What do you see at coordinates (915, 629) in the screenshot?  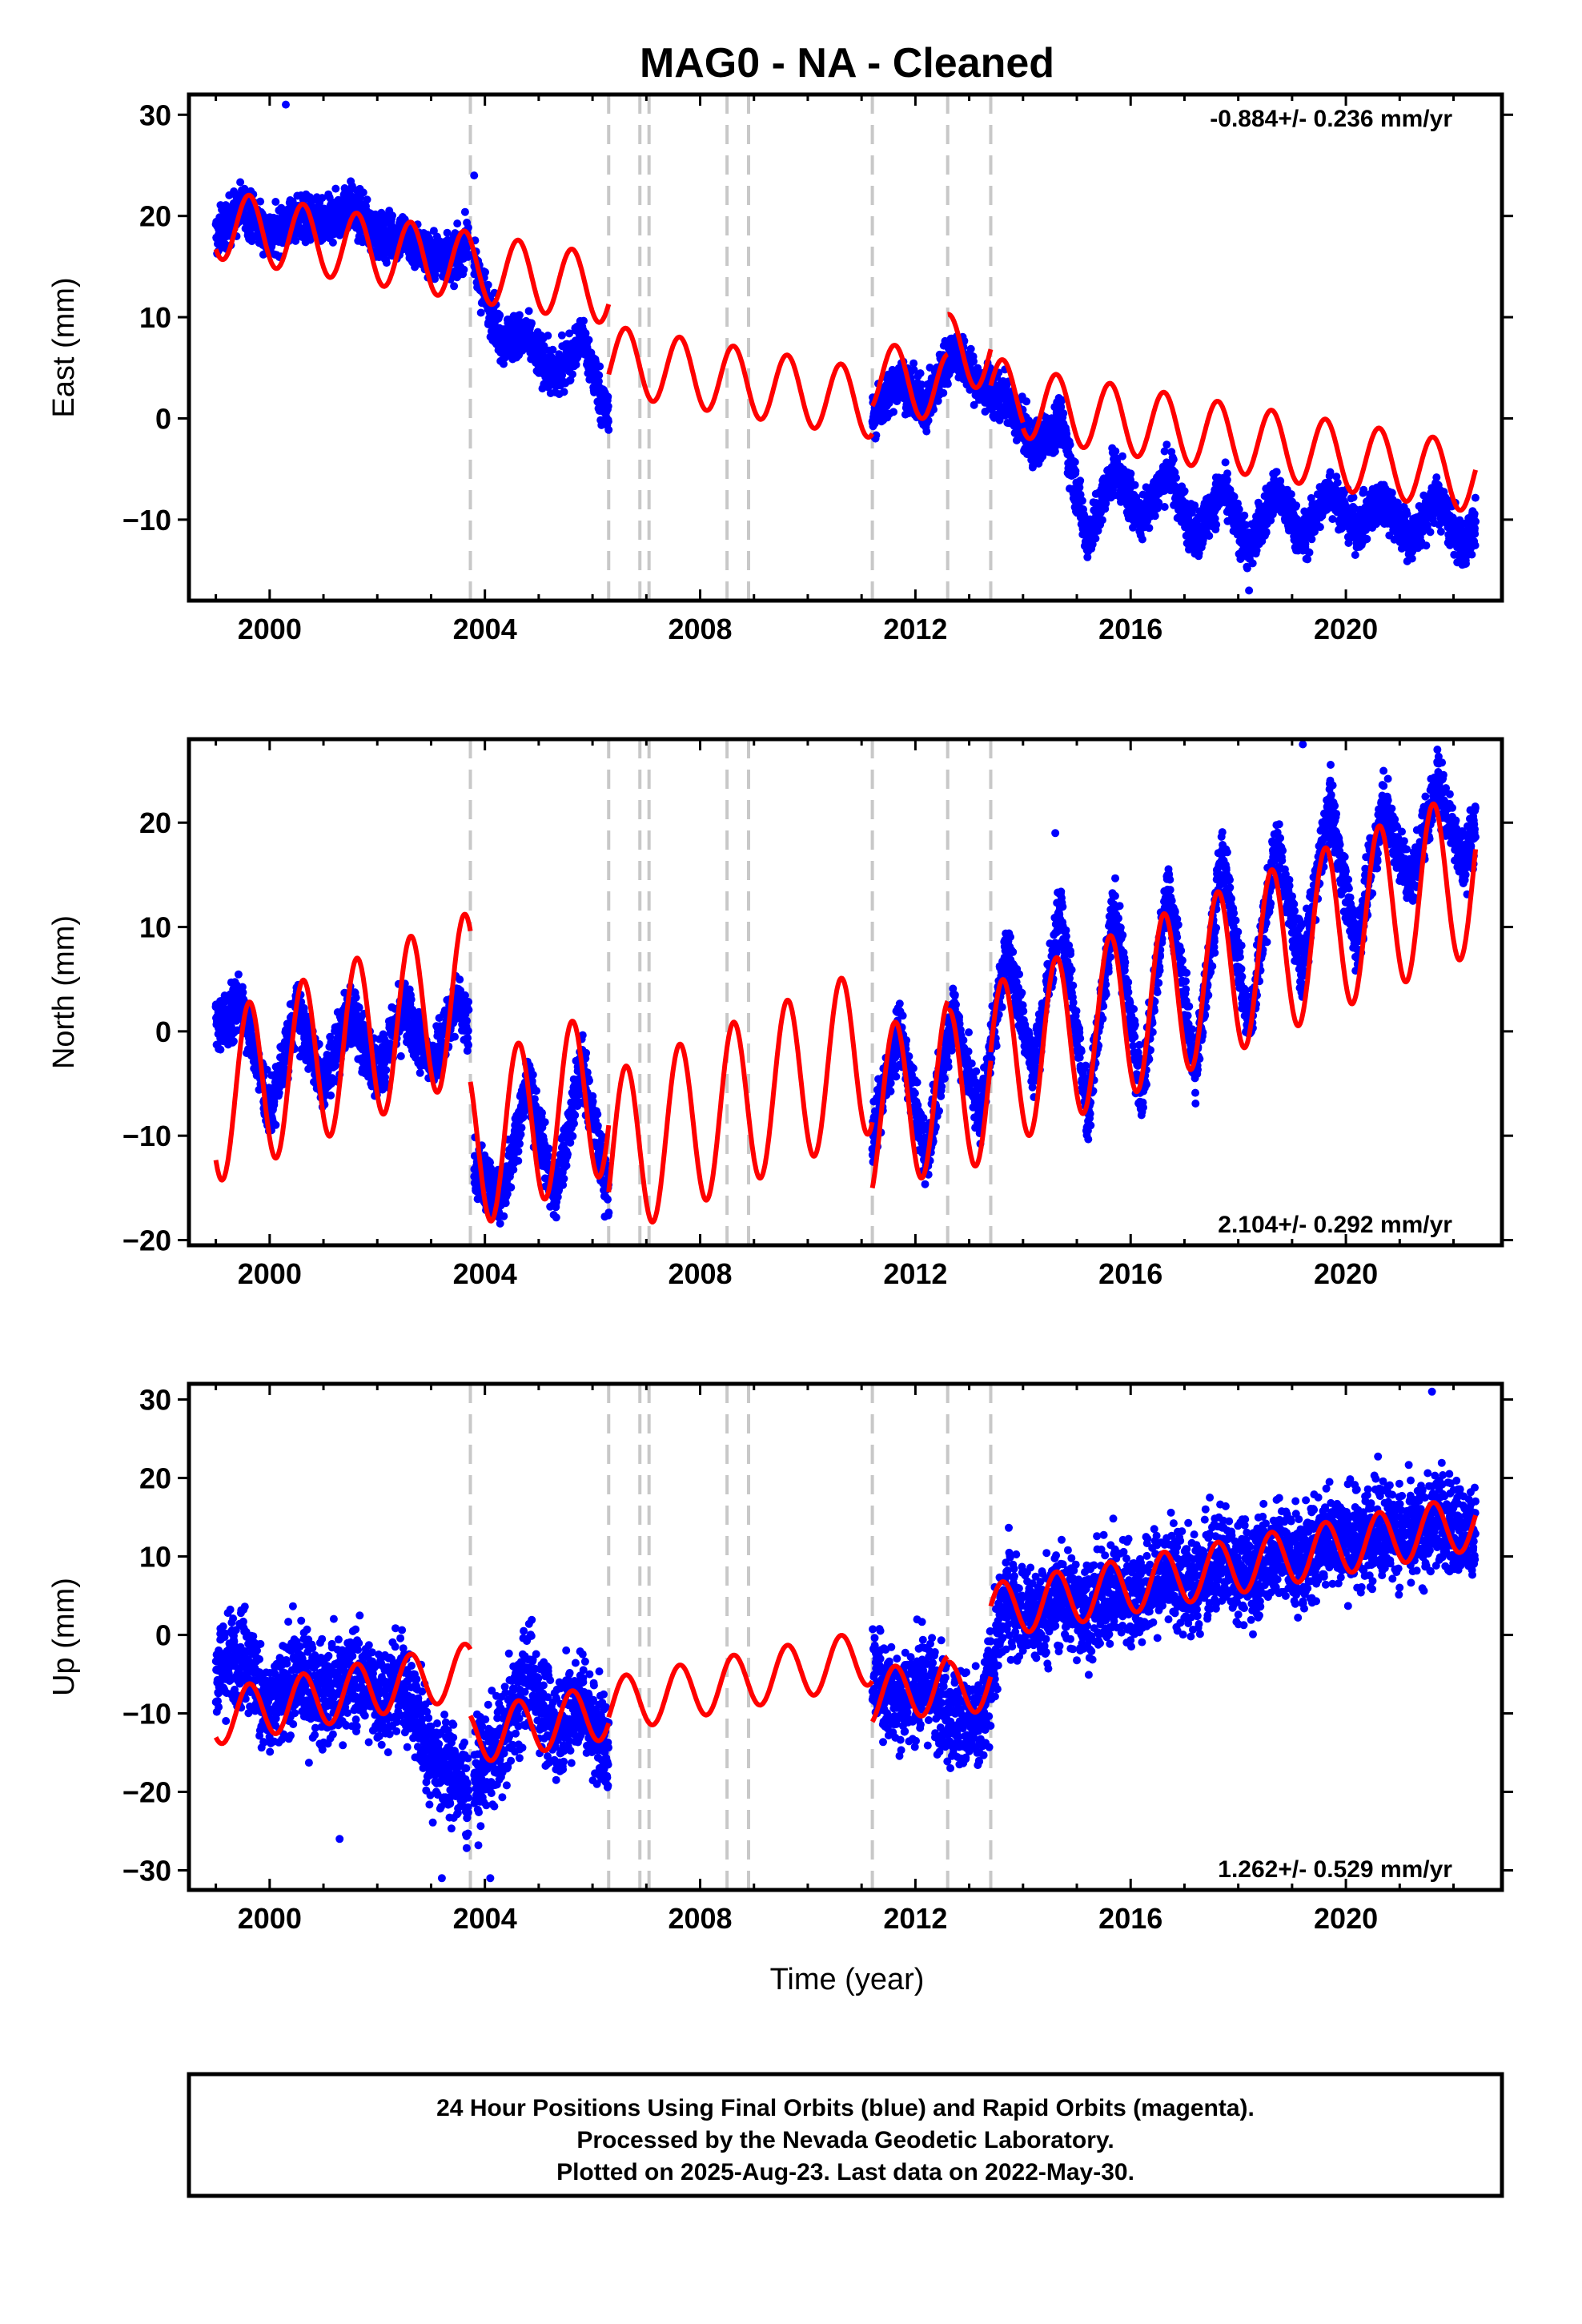 I see `x-tick-label: 2012` at bounding box center [915, 629].